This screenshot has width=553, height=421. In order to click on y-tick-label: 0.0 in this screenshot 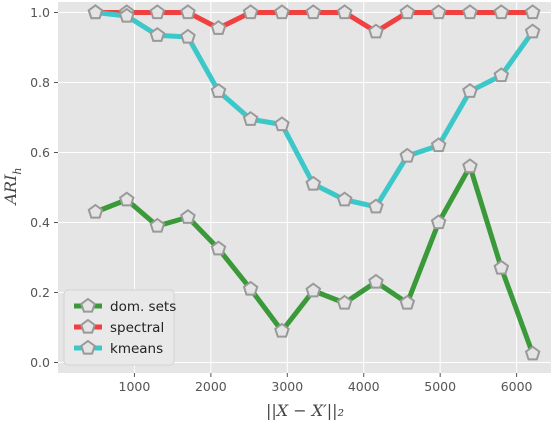, I will do `click(40, 362)`.